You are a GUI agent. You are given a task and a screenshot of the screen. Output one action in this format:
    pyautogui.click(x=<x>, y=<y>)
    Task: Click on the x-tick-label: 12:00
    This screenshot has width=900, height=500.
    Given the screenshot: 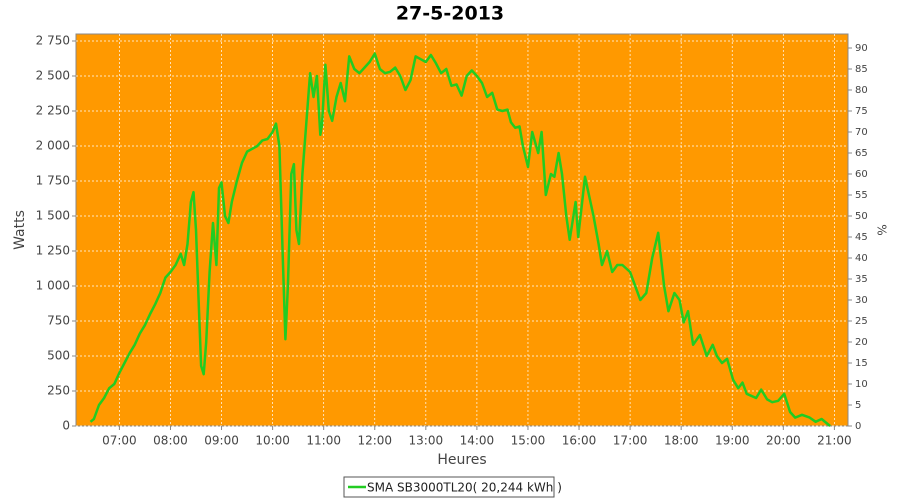 What is the action you would take?
    pyautogui.click(x=374, y=441)
    